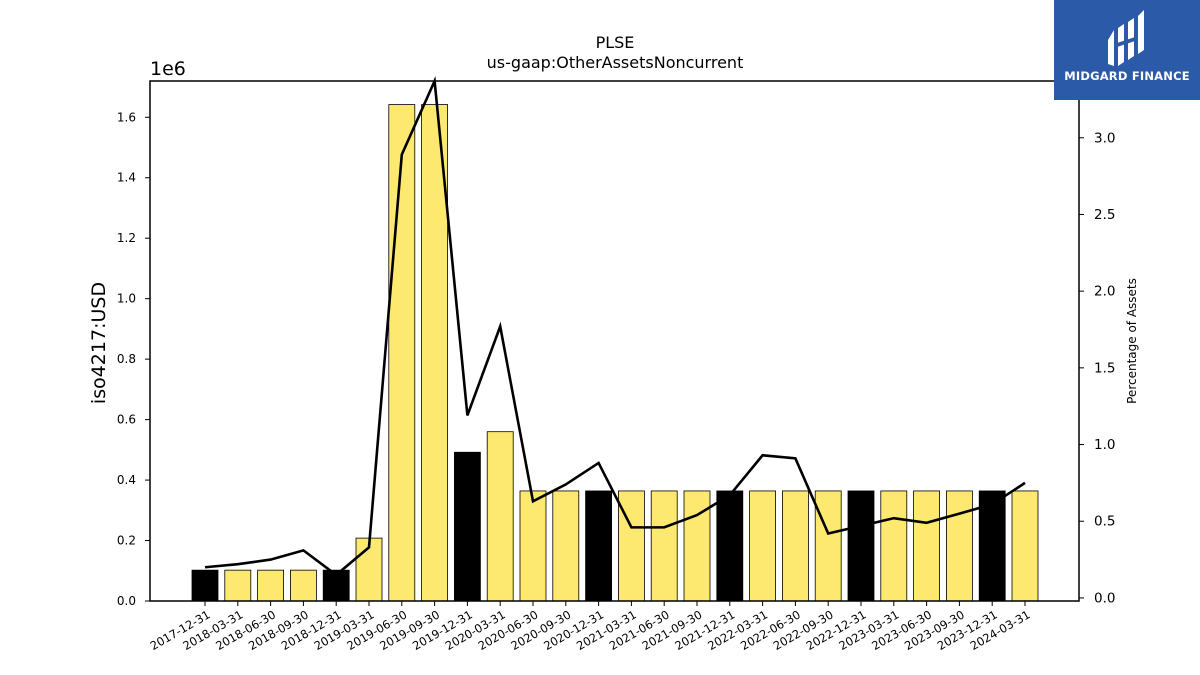  I want to click on y-tick-label: 1.4, so click(126, 178).